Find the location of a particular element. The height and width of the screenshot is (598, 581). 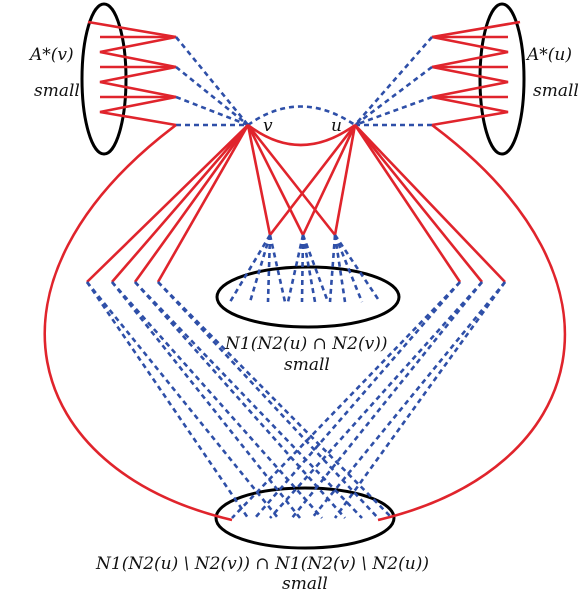

edge-v-u is located at coordinates (301, 135).